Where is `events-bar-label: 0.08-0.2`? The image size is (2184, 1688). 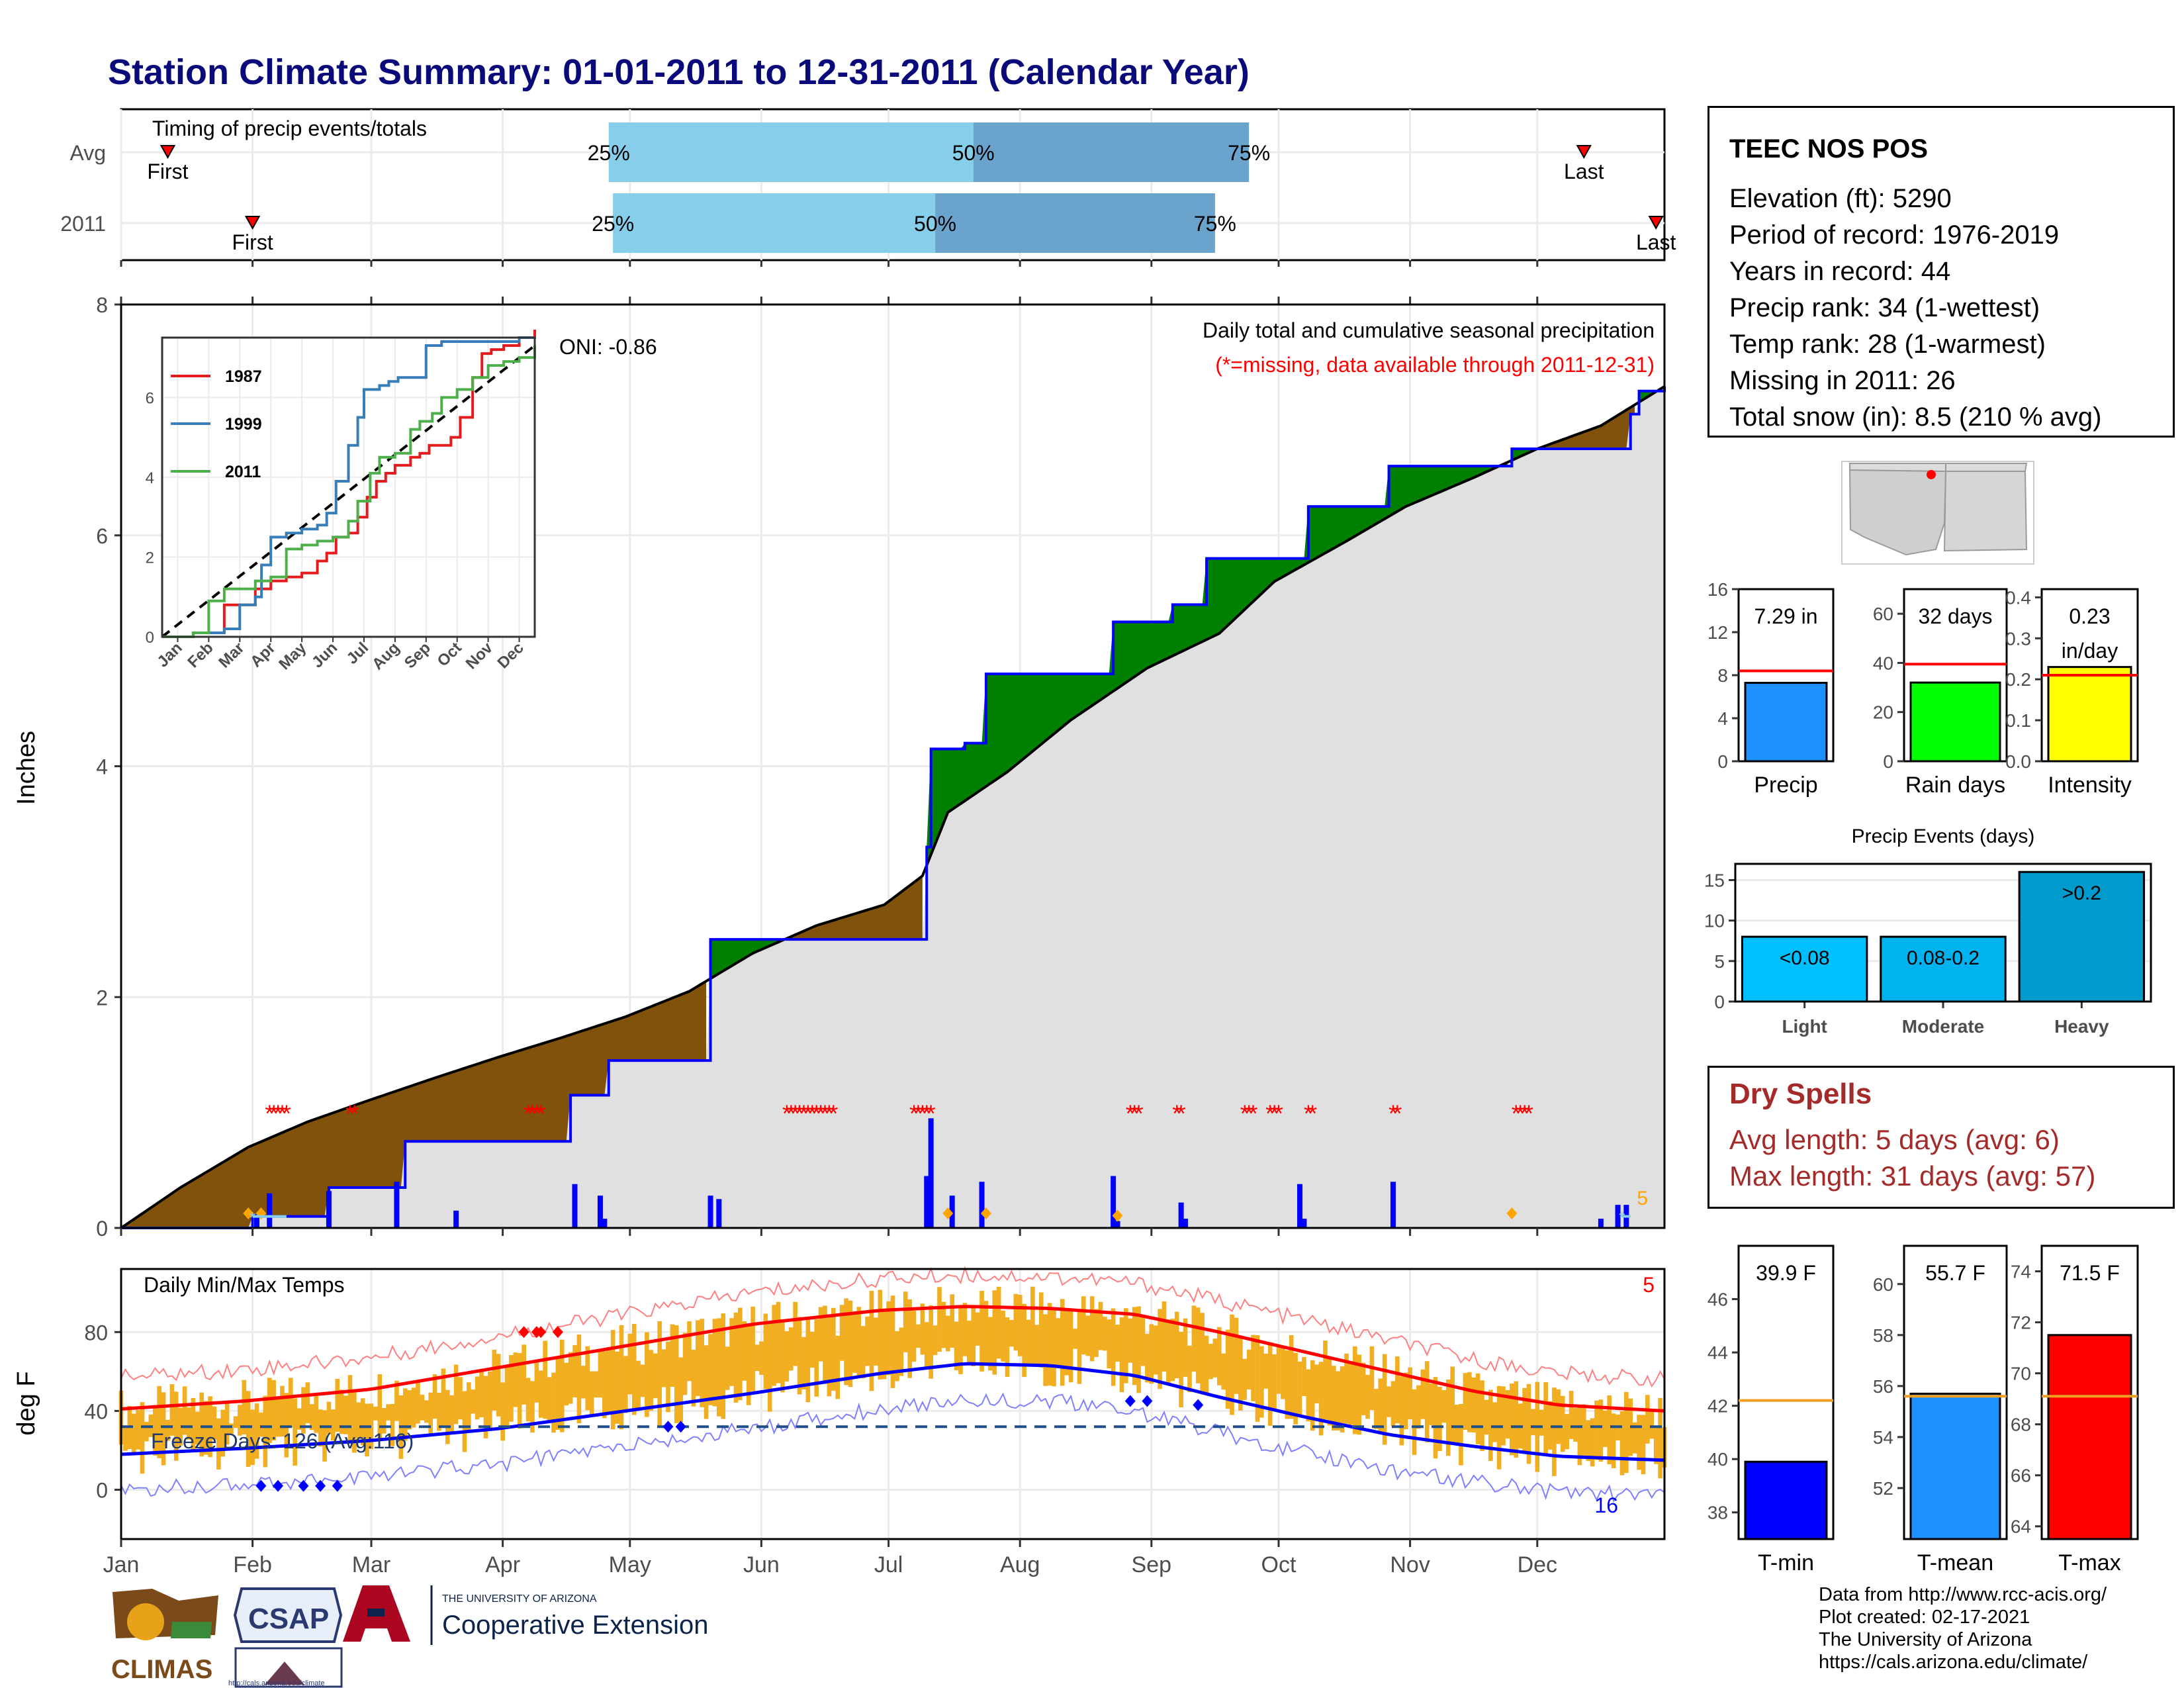 events-bar-label: 0.08-0.2 is located at coordinates (1943, 958).